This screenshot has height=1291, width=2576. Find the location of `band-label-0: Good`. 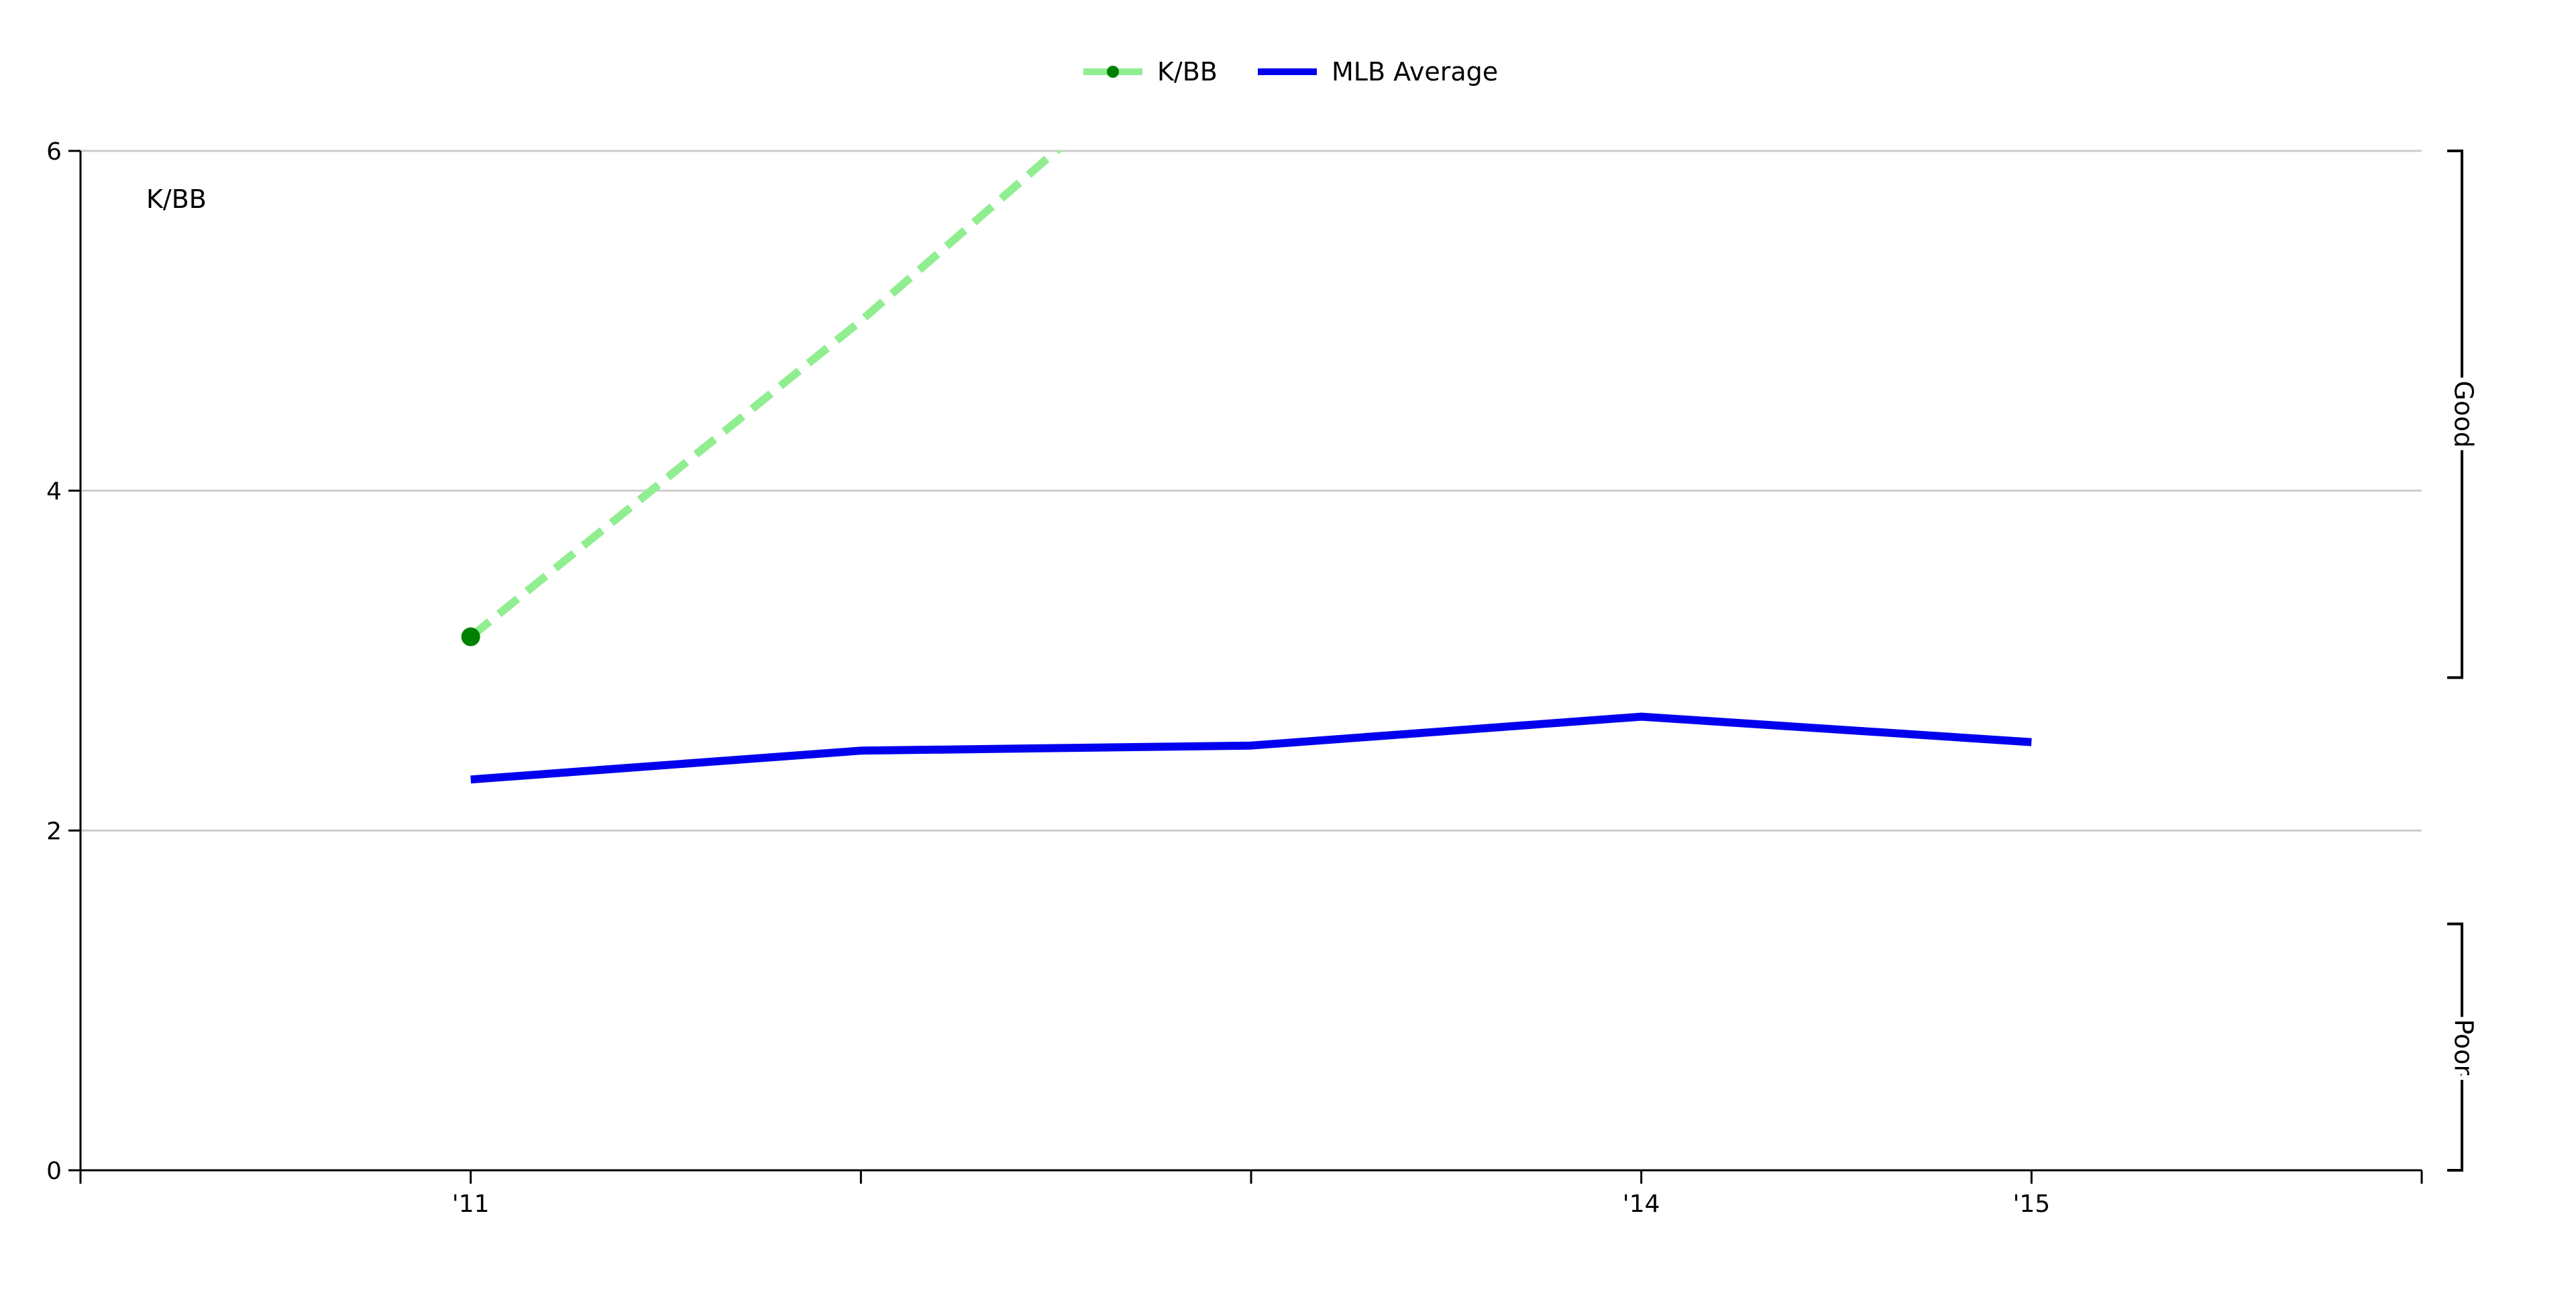

band-label-0: Good is located at coordinates (2464, 414).